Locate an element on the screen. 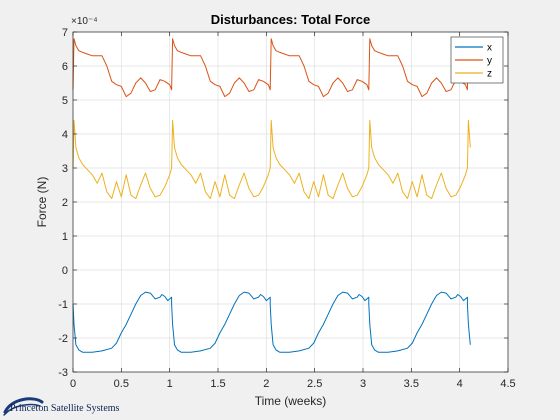  y-tick-label: -2 is located at coordinates (63, 339).